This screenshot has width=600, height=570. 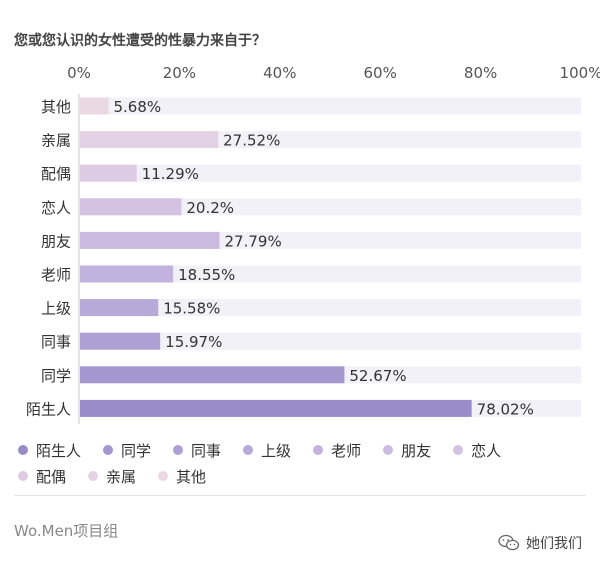 What do you see at coordinates (486, 450) in the screenshot?
I see `legend-label: 恋人` at bounding box center [486, 450].